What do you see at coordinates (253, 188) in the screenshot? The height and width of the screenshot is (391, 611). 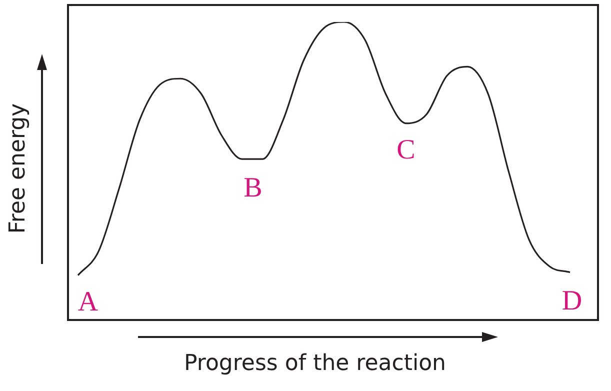 I see `annotation: B` at bounding box center [253, 188].